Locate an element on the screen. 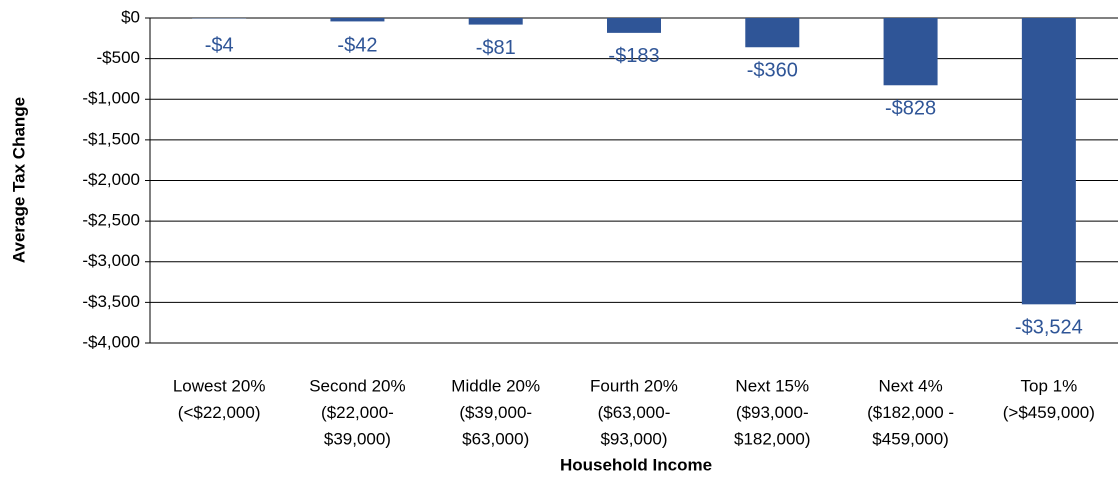  x-tick-label: ($182,000 - is located at coordinates (910, 412).